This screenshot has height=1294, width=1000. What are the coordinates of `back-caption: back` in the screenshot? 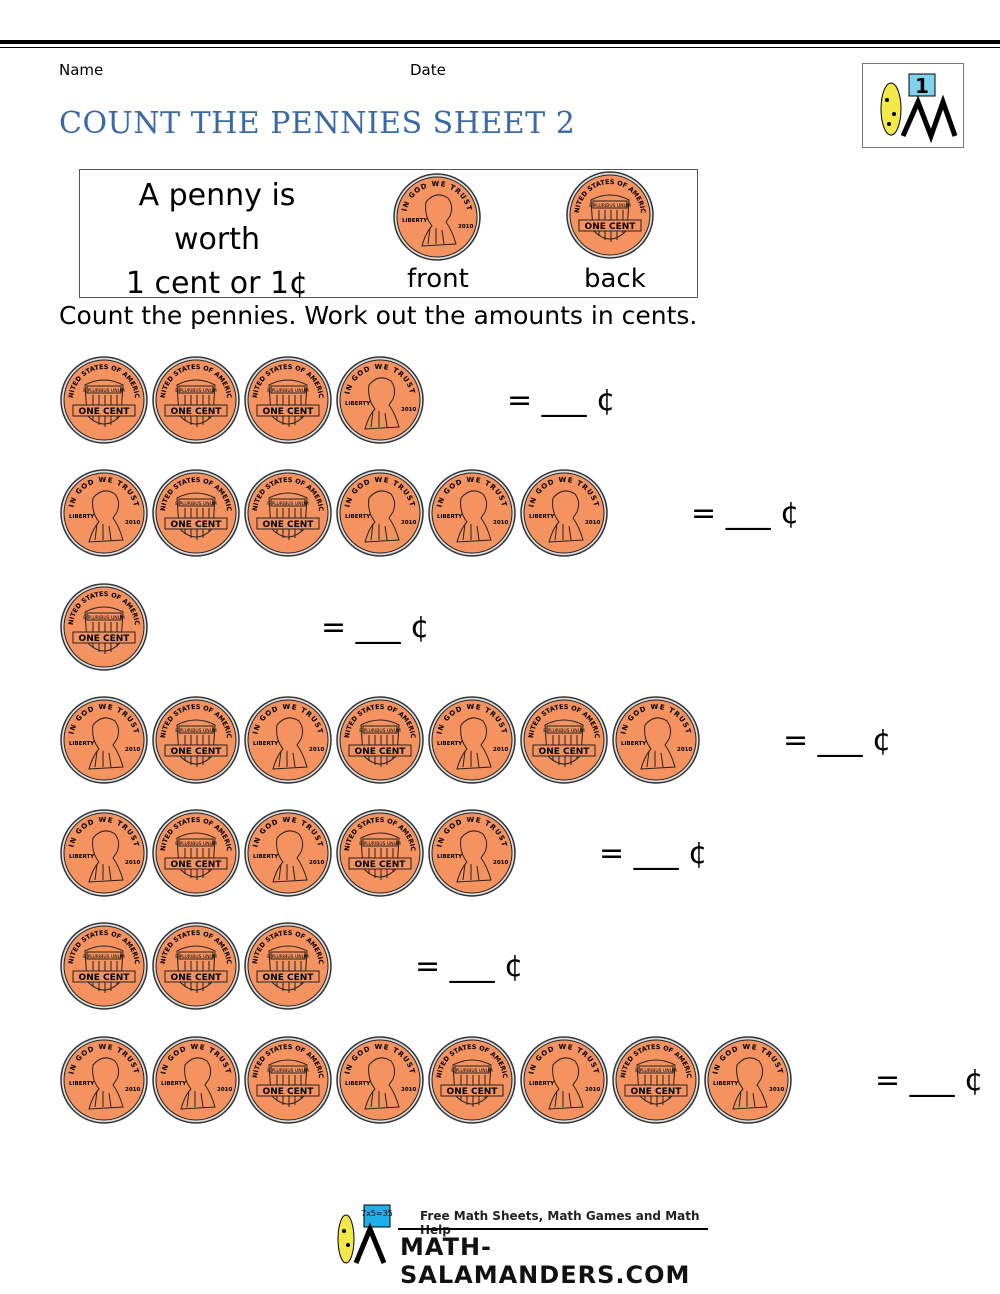 It's located at (615, 279).